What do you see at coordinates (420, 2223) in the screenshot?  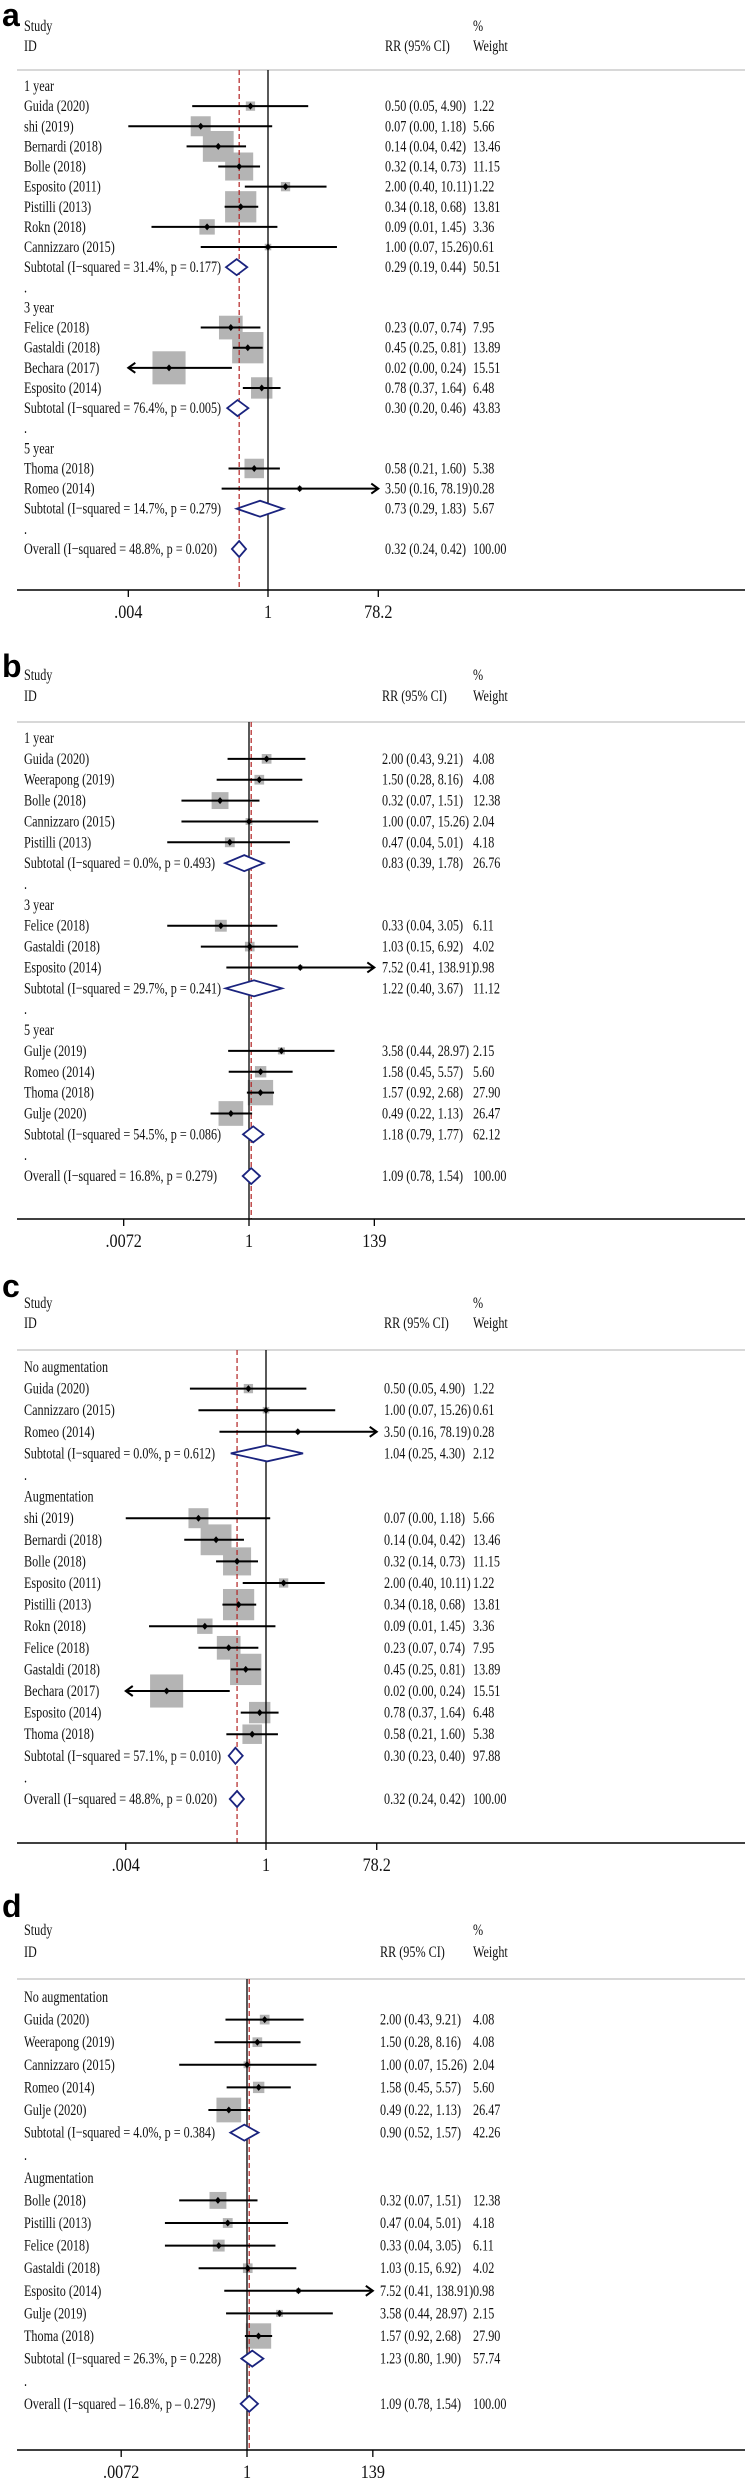 I see `rr-ci-value: 0.47 (0.04, 5.01)` at bounding box center [420, 2223].